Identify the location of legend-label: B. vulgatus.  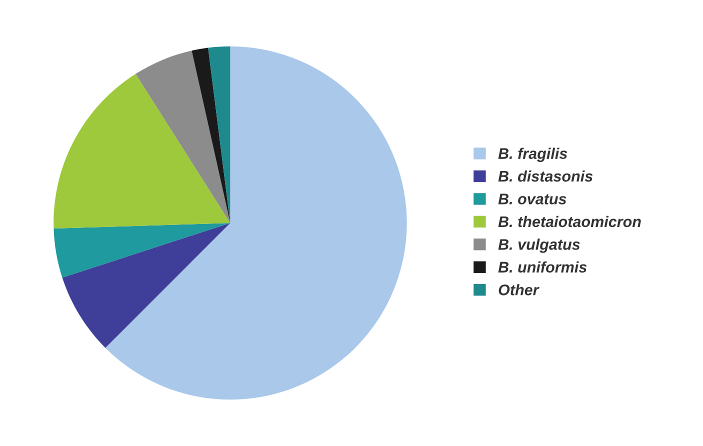
(539, 245).